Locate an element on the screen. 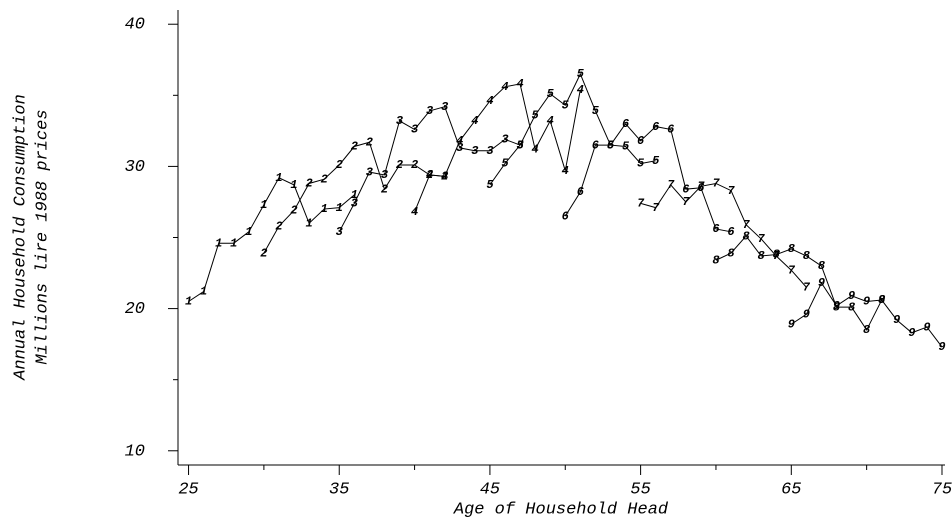 The width and height of the screenshot is (952, 521). y-tick-label: 40 is located at coordinates (135, 25).